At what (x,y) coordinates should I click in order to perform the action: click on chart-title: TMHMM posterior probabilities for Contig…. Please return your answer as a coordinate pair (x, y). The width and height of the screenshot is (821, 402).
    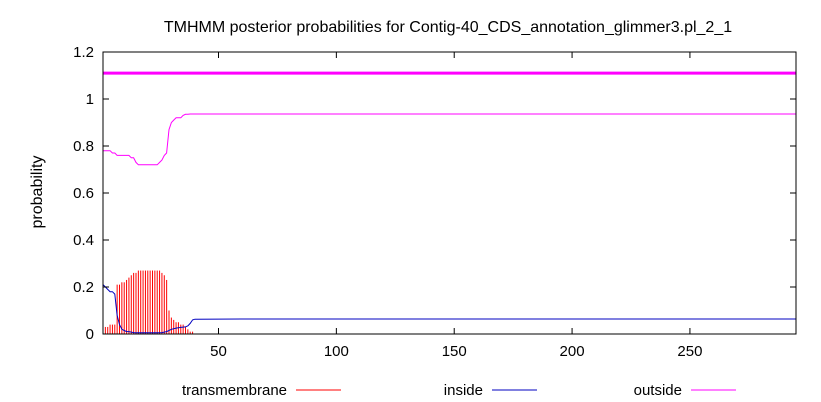
    Looking at the image, I should click on (448, 27).